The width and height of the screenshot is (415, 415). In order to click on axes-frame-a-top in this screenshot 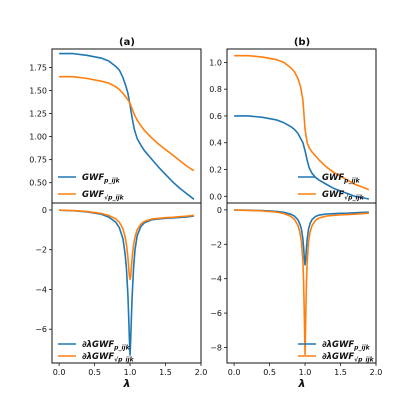, I will do `click(126, 126)`.